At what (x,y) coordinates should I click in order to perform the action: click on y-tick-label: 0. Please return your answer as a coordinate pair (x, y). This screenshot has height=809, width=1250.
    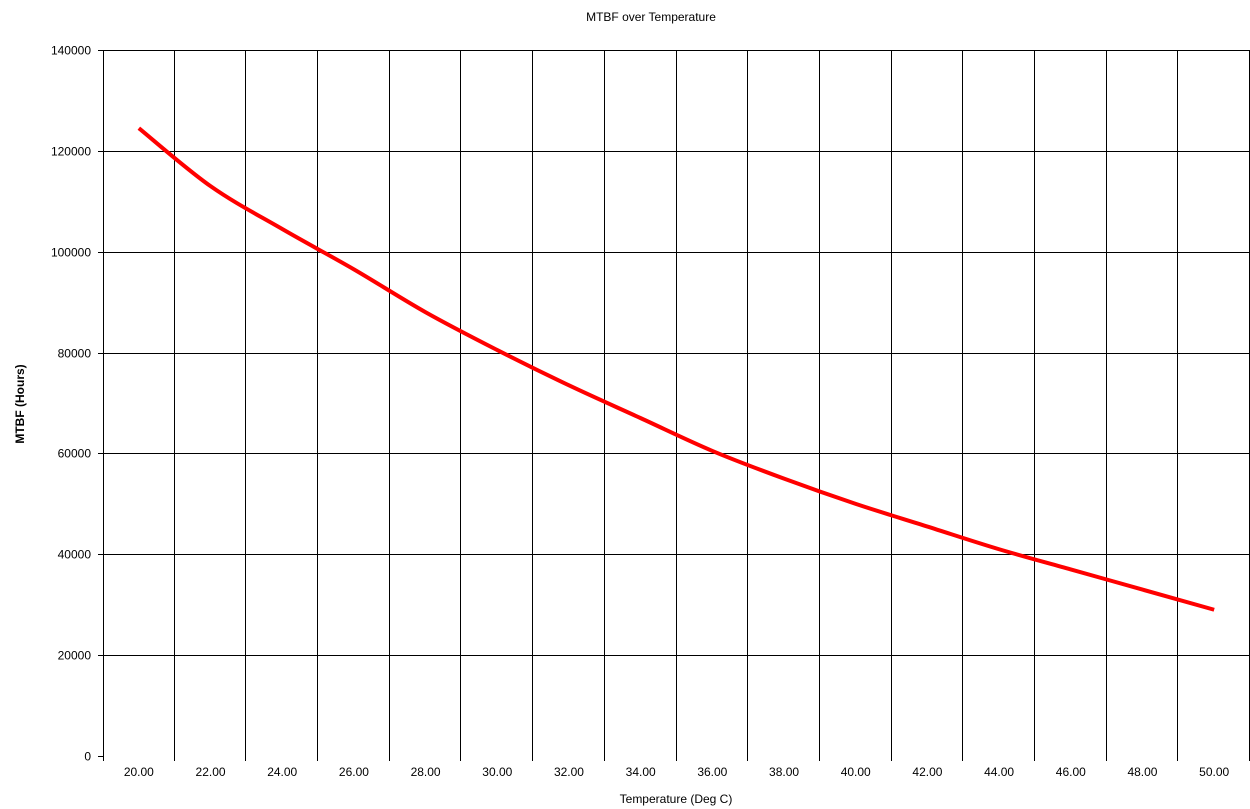
    Looking at the image, I should click on (87, 757).